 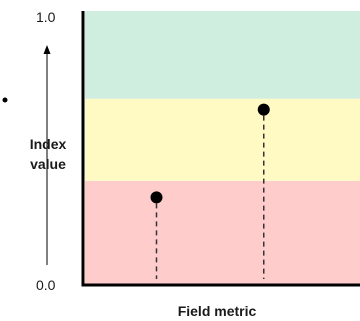 What do you see at coordinates (217, 311) in the screenshot?
I see `x-axis-label: Field metric` at bounding box center [217, 311].